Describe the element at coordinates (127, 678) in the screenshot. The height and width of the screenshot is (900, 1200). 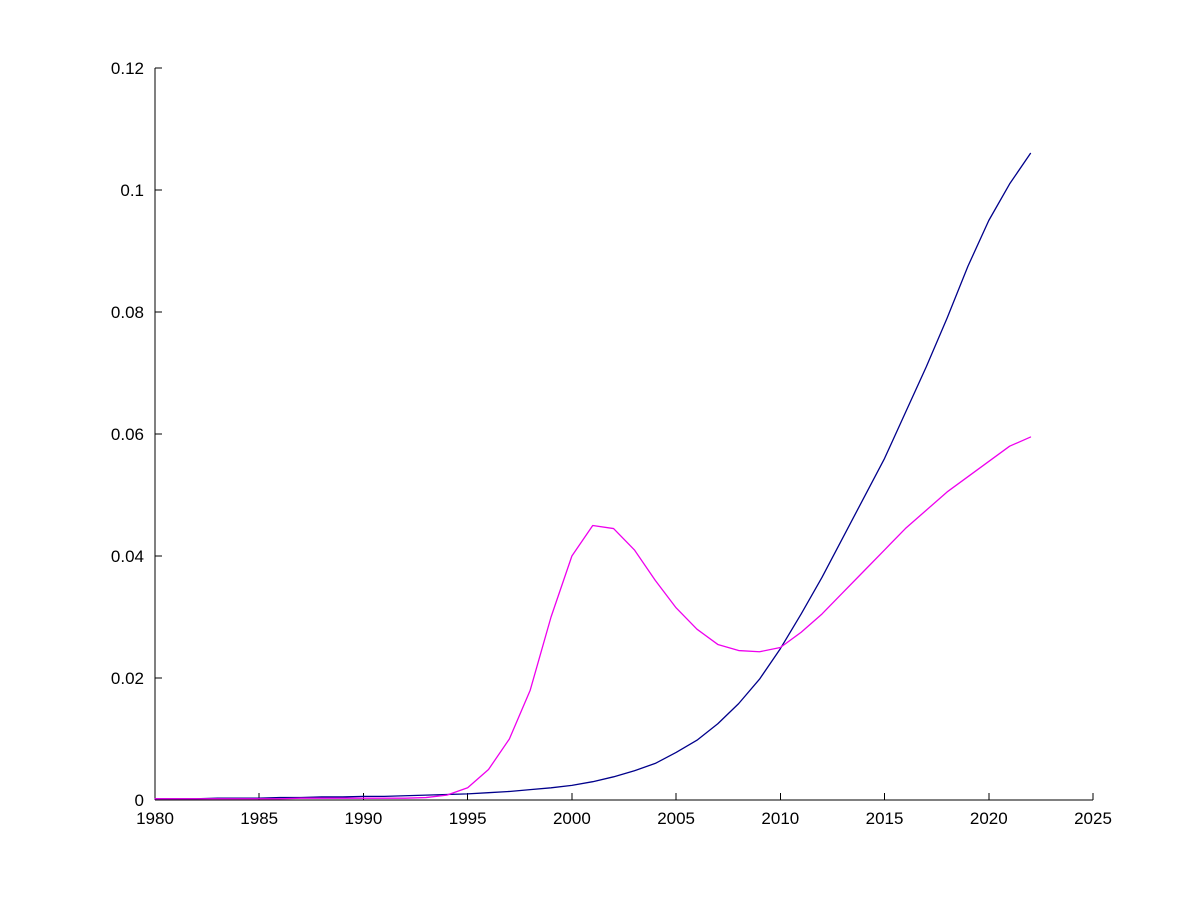
I see `y-tick-label: 0.02` at that location.